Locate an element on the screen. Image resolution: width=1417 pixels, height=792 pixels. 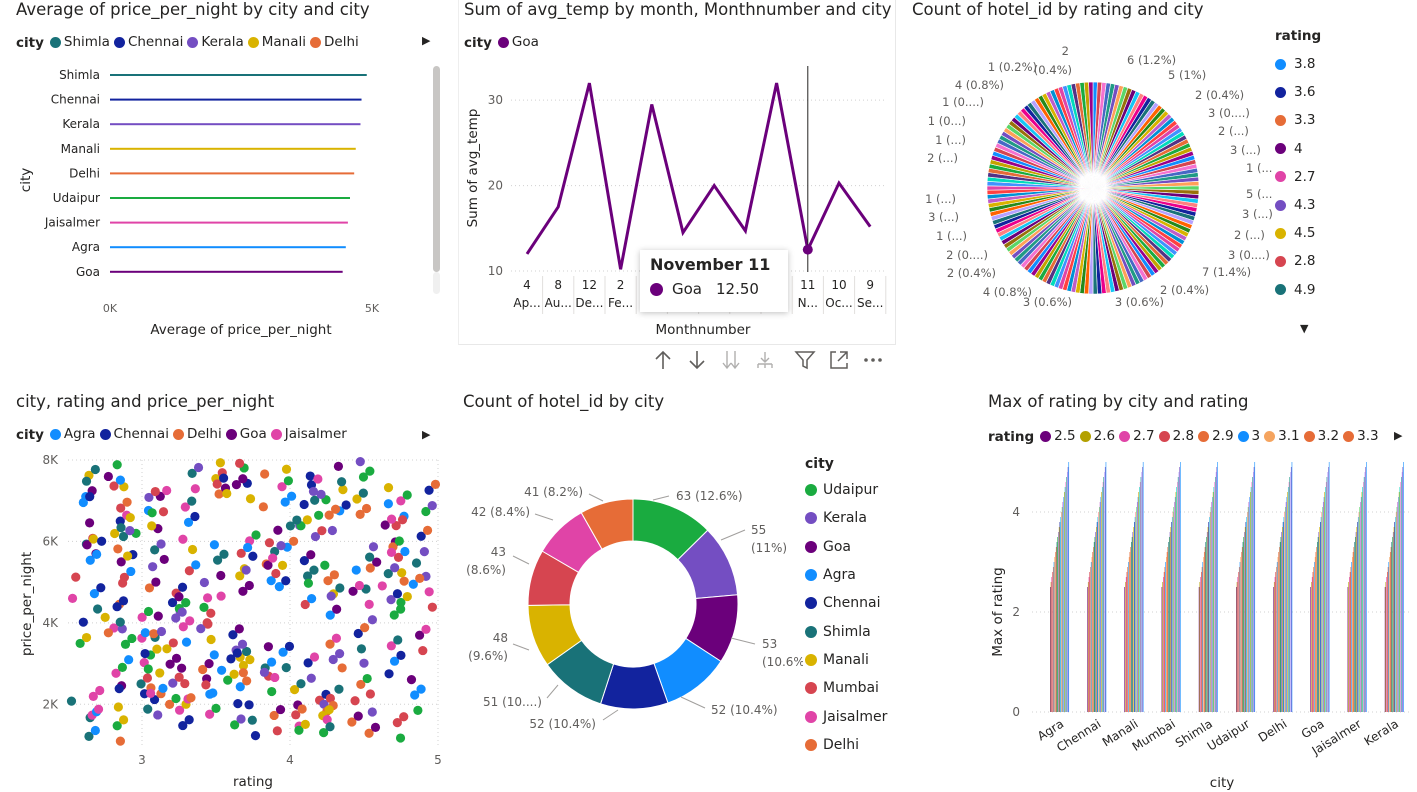
chart6-legend-item: 3 is located at coordinates (1248, 436).